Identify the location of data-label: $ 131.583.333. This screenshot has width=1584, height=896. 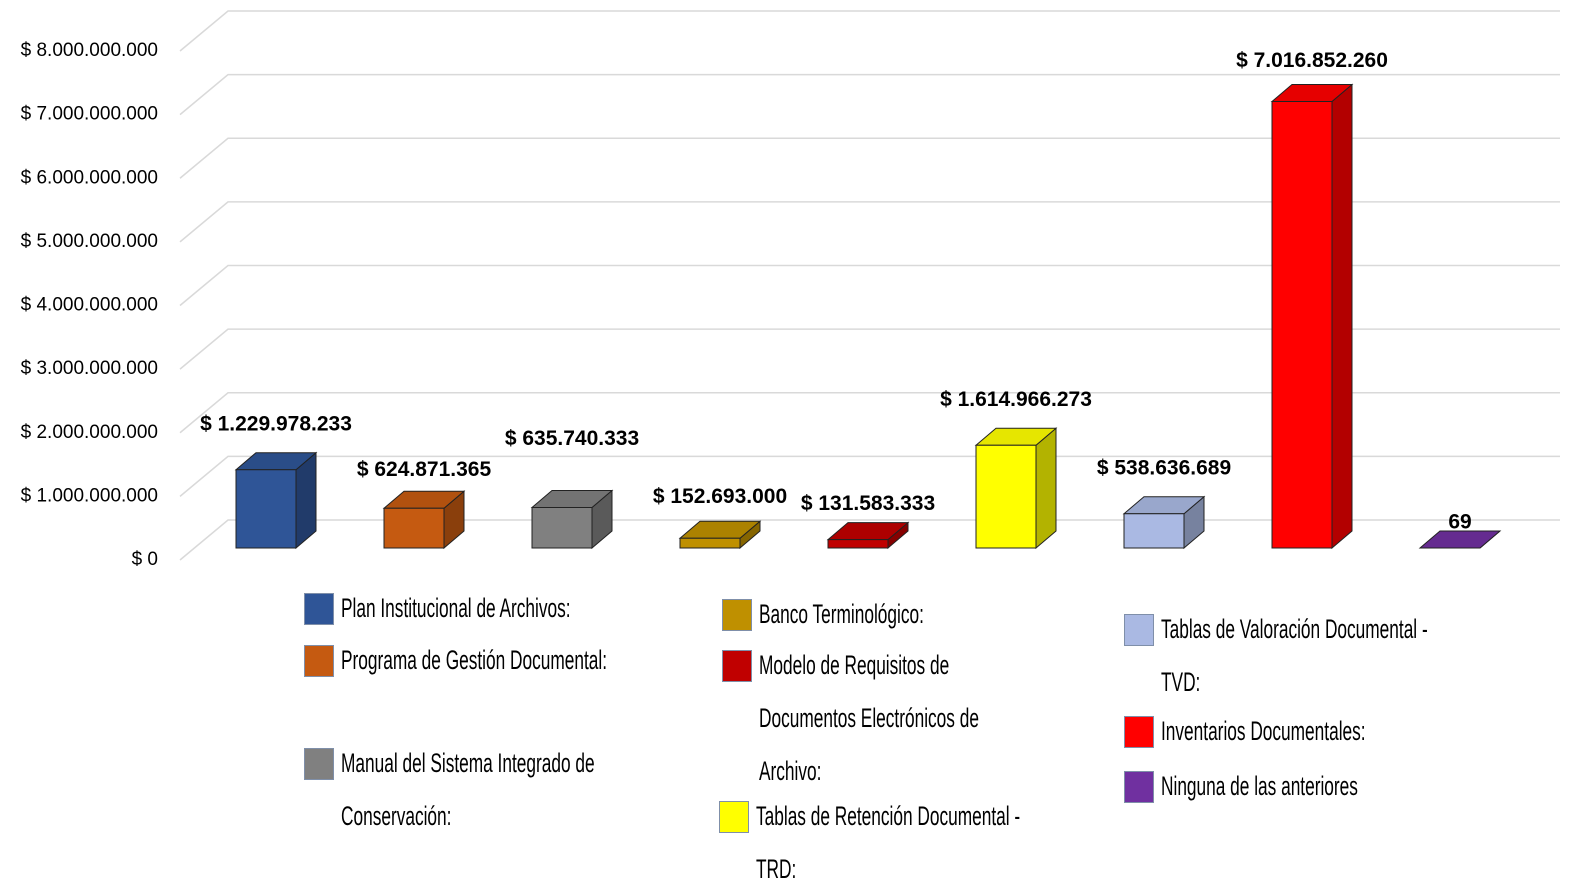
(868, 503).